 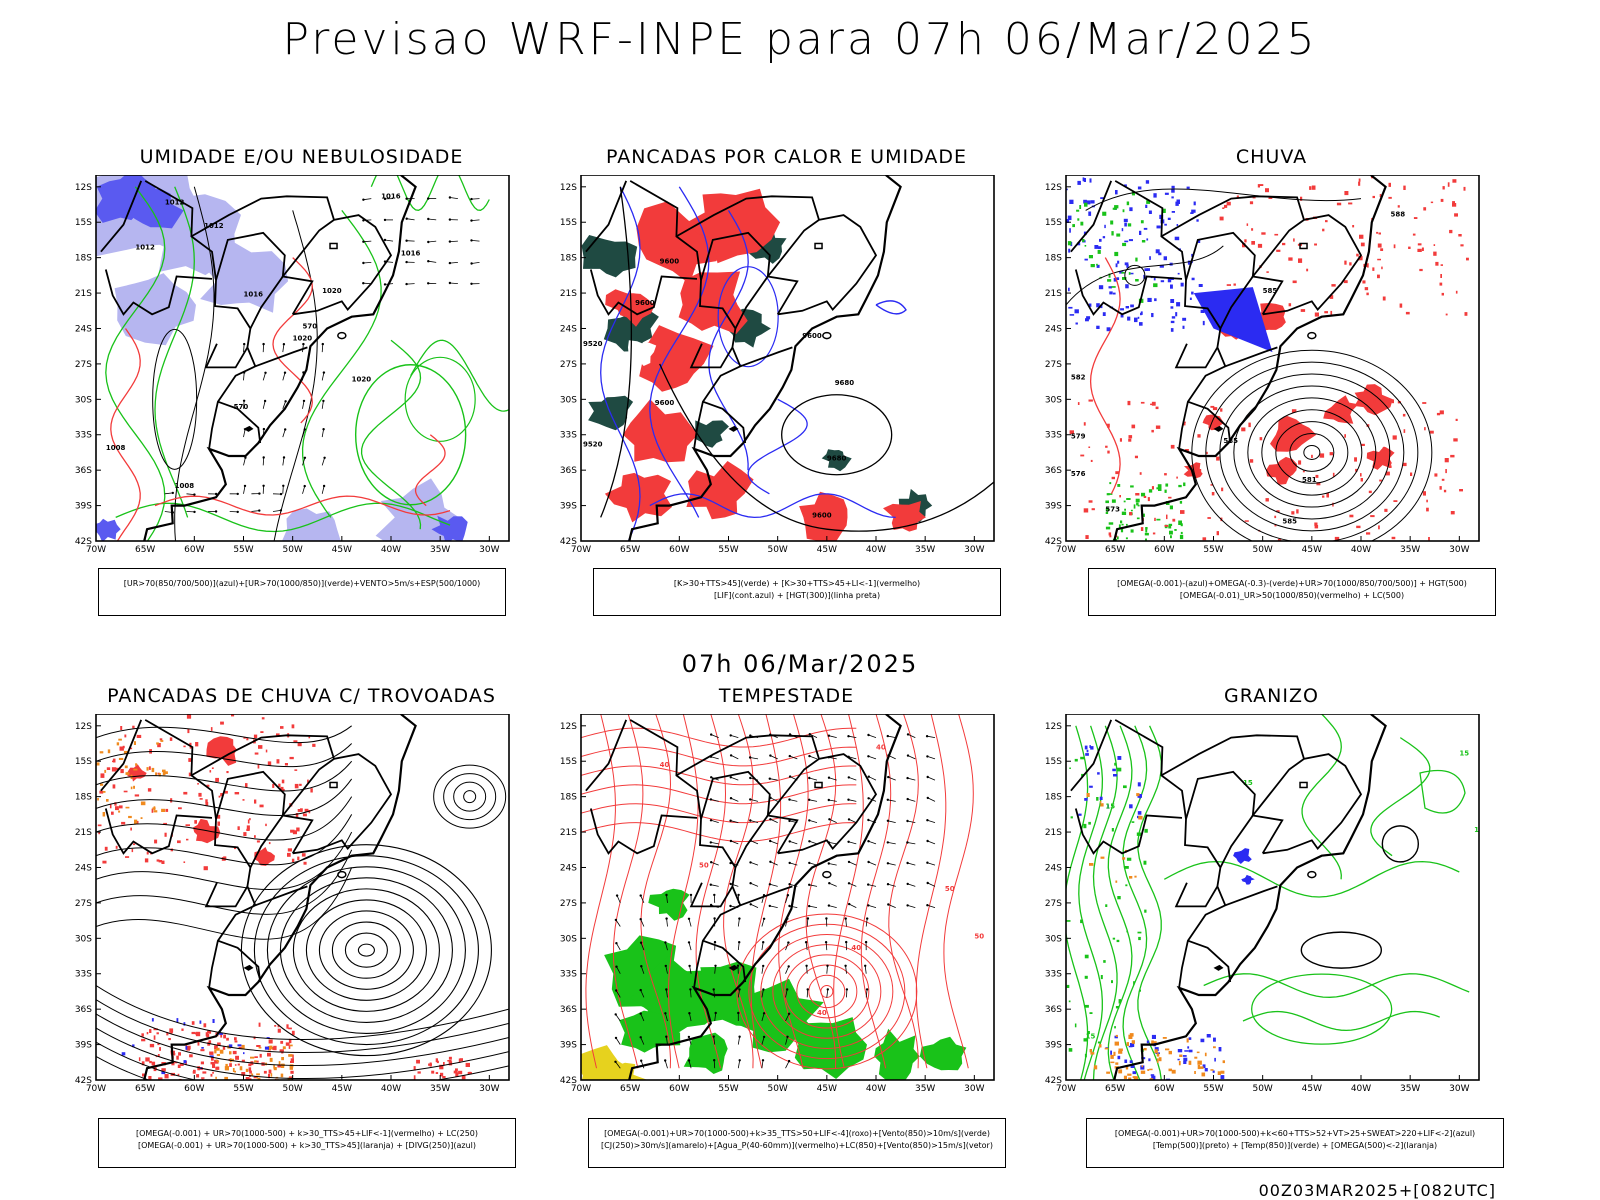 I want to click on lc-contour, so click(x=1105, y=376).